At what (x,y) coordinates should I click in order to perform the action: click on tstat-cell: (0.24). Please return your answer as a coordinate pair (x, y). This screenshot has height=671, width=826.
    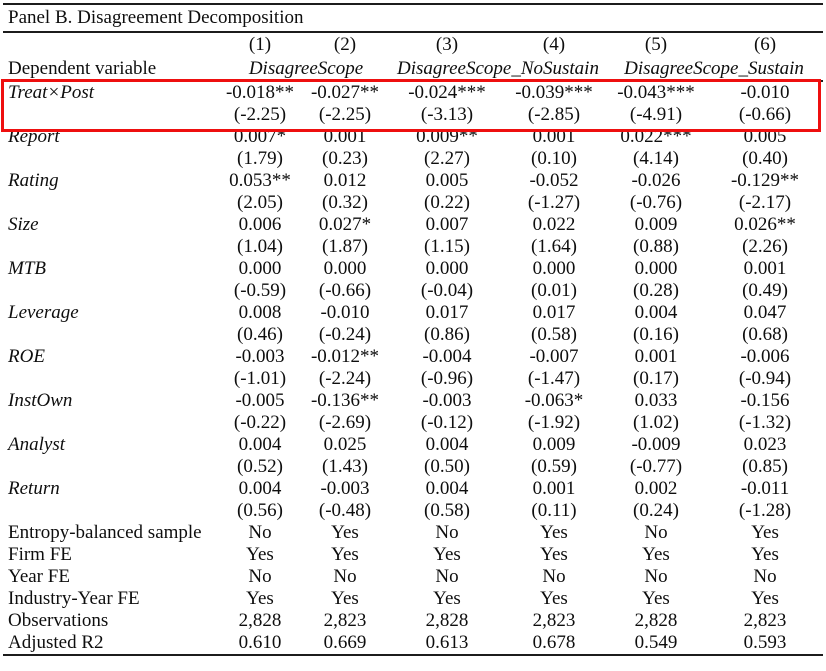
    Looking at the image, I should click on (656, 510).